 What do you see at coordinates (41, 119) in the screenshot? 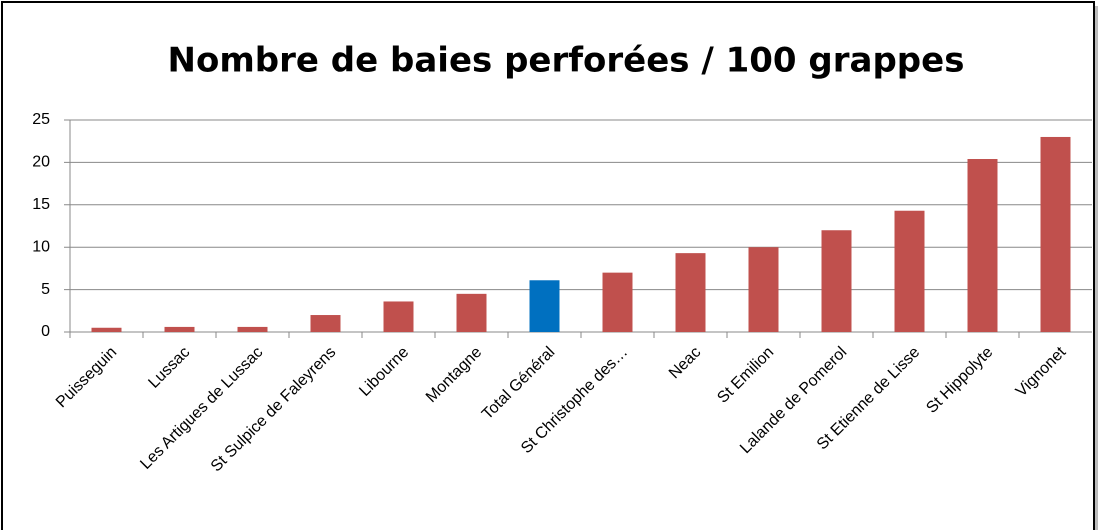
I see `y-tick-label: 25` at bounding box center [41, 119].